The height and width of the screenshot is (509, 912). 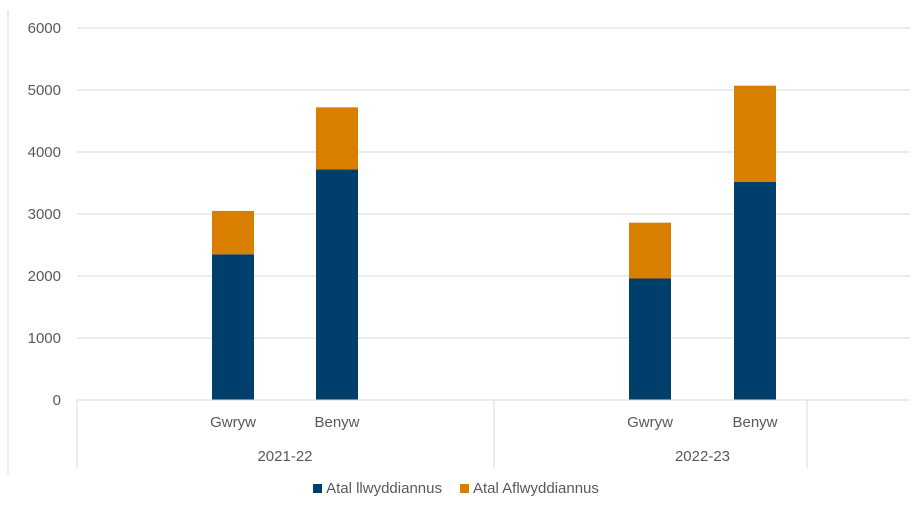 I want to click on y-tick-label: 5000, so click(x=44, y=90).